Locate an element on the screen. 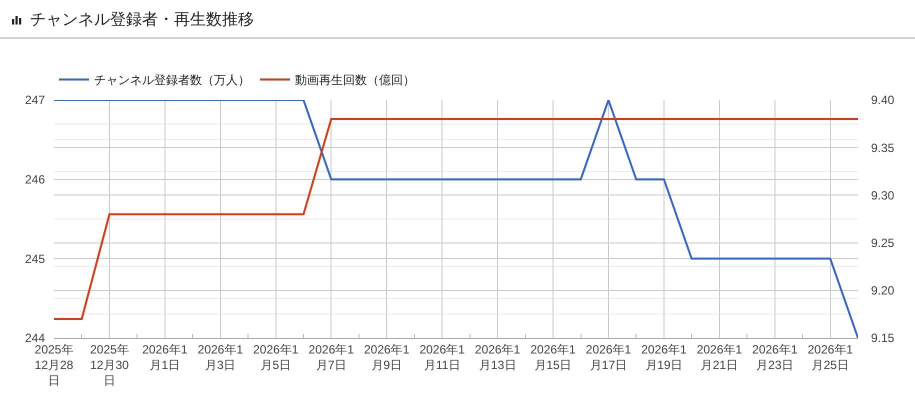 The width and height of the screenshot is (915, 406). x-tick-label: 2026年1月1日 is located at coordinates (165, 357).